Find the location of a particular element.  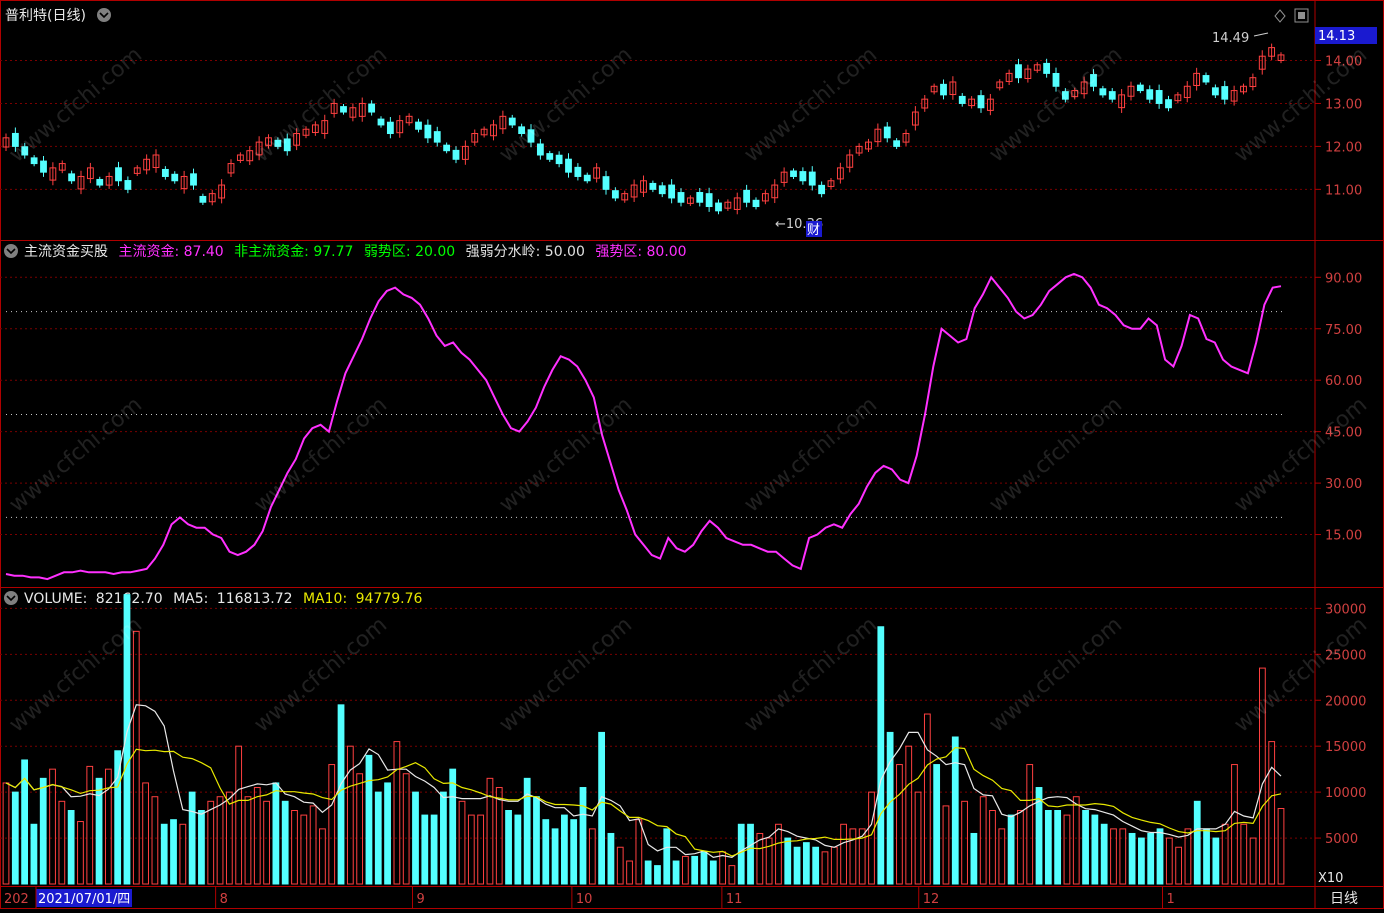

title-dropdown-icon is located at coordinates (104, 15).